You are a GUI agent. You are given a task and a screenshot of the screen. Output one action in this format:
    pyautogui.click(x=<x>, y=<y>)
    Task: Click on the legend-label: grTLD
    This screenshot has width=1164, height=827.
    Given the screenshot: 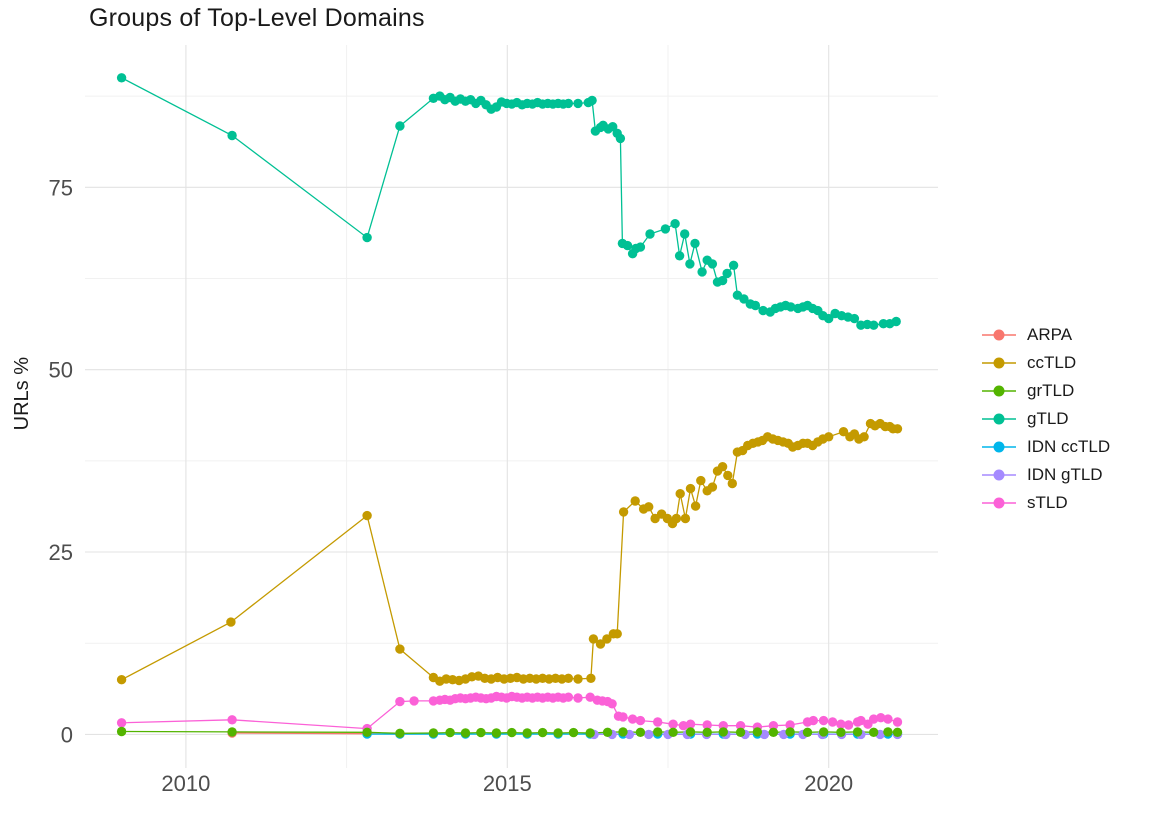 What is the action you would take?
    pyautogui.click(x=1051, y=390)
    